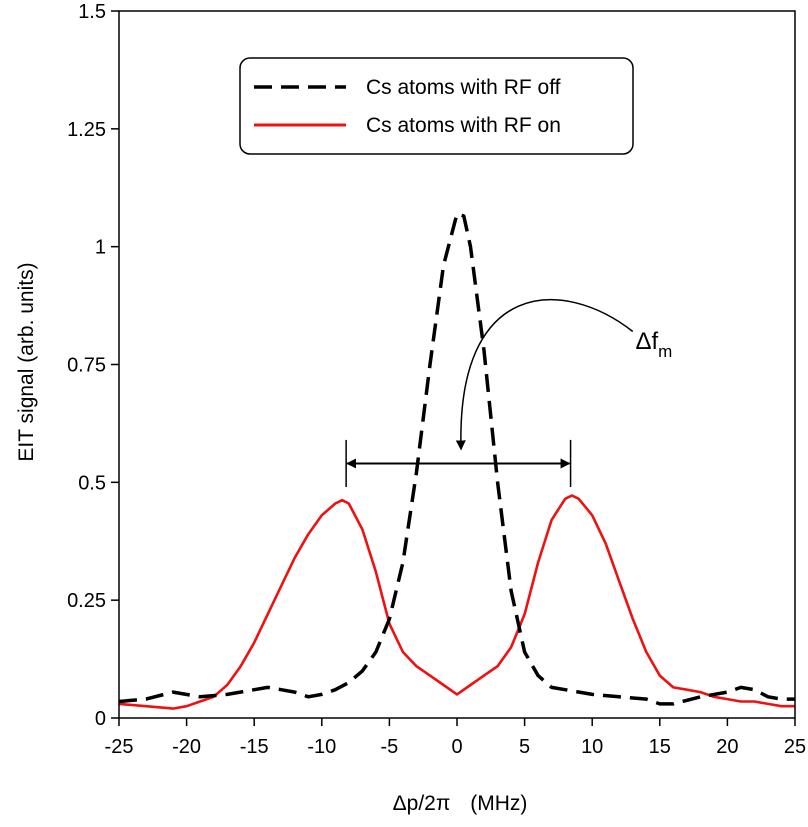  What do you see at coordinates (92, 12) in the screenshot?
I see `y-tick-label: 1.5` at bounding box center [92, 12].